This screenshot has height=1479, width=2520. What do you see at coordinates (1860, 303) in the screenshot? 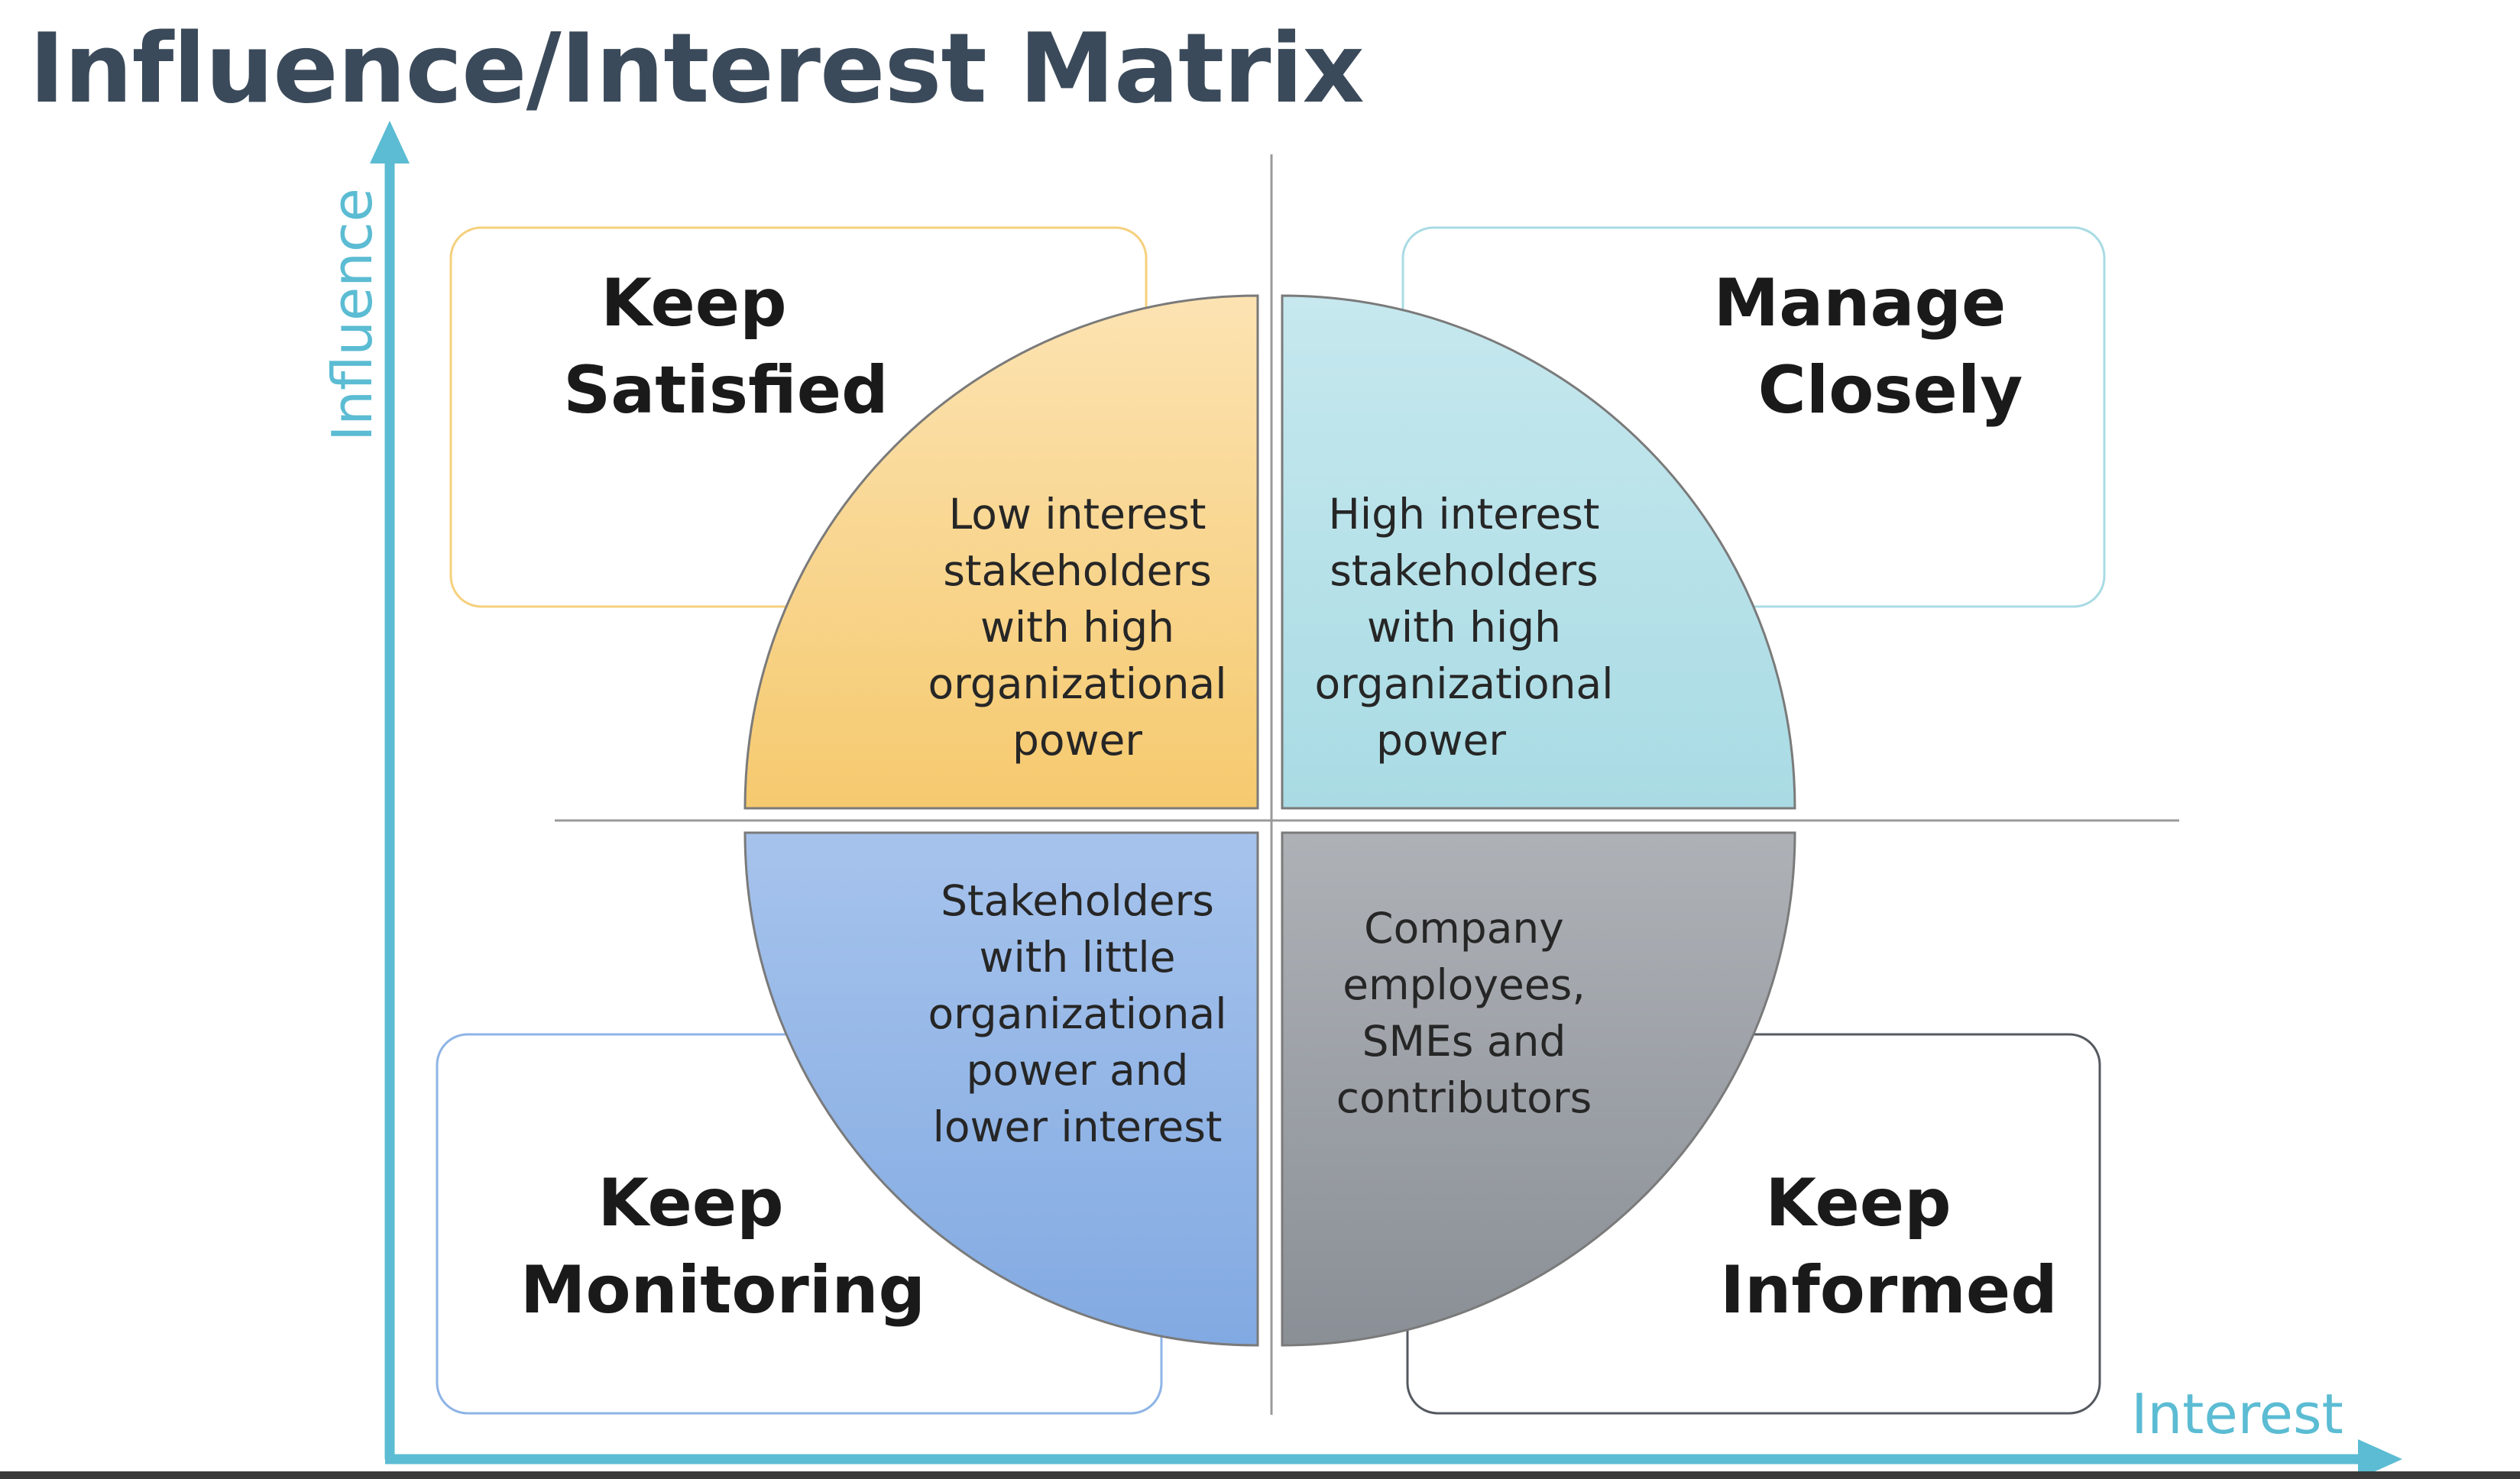
I see `manage-closely-title-line-1: Manage` at bounding box center [1860, 303].